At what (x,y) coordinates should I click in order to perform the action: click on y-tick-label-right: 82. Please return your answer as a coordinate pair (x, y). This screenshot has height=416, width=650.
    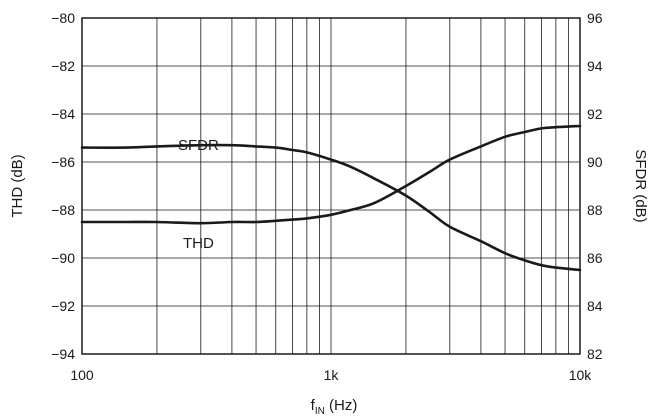
    Looking at the image, I should click on (595, 354).